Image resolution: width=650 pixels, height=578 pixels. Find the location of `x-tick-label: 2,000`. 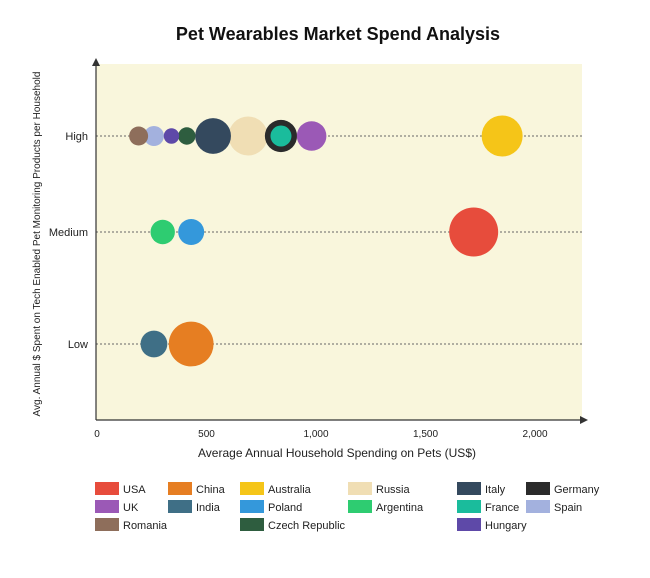

x-tick-label: 2,000 is located at coordinates (534, 434).